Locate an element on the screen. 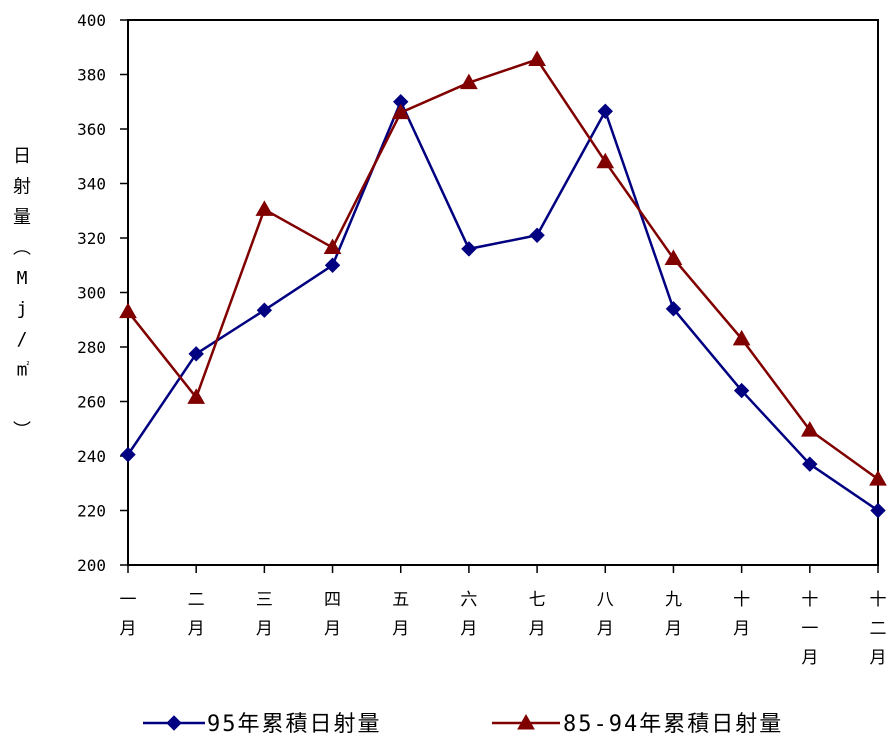 The width and height of the screenshot is (890, 740). x-tick-label: 二月 is located at coordinates (196, 614).